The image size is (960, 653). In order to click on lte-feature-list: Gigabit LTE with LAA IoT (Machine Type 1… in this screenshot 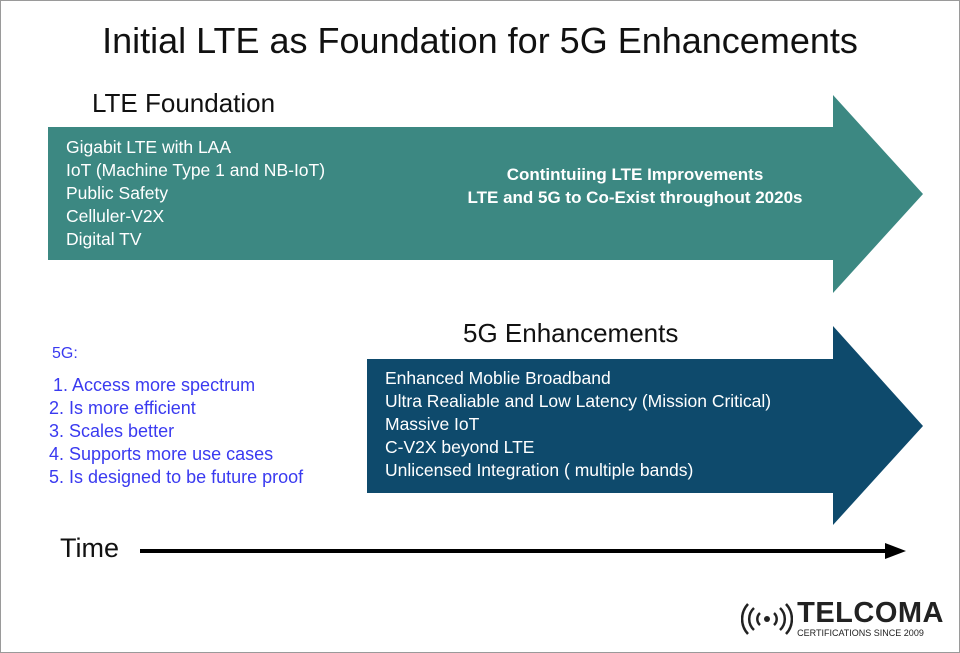, I will do `click(195, 193)`.